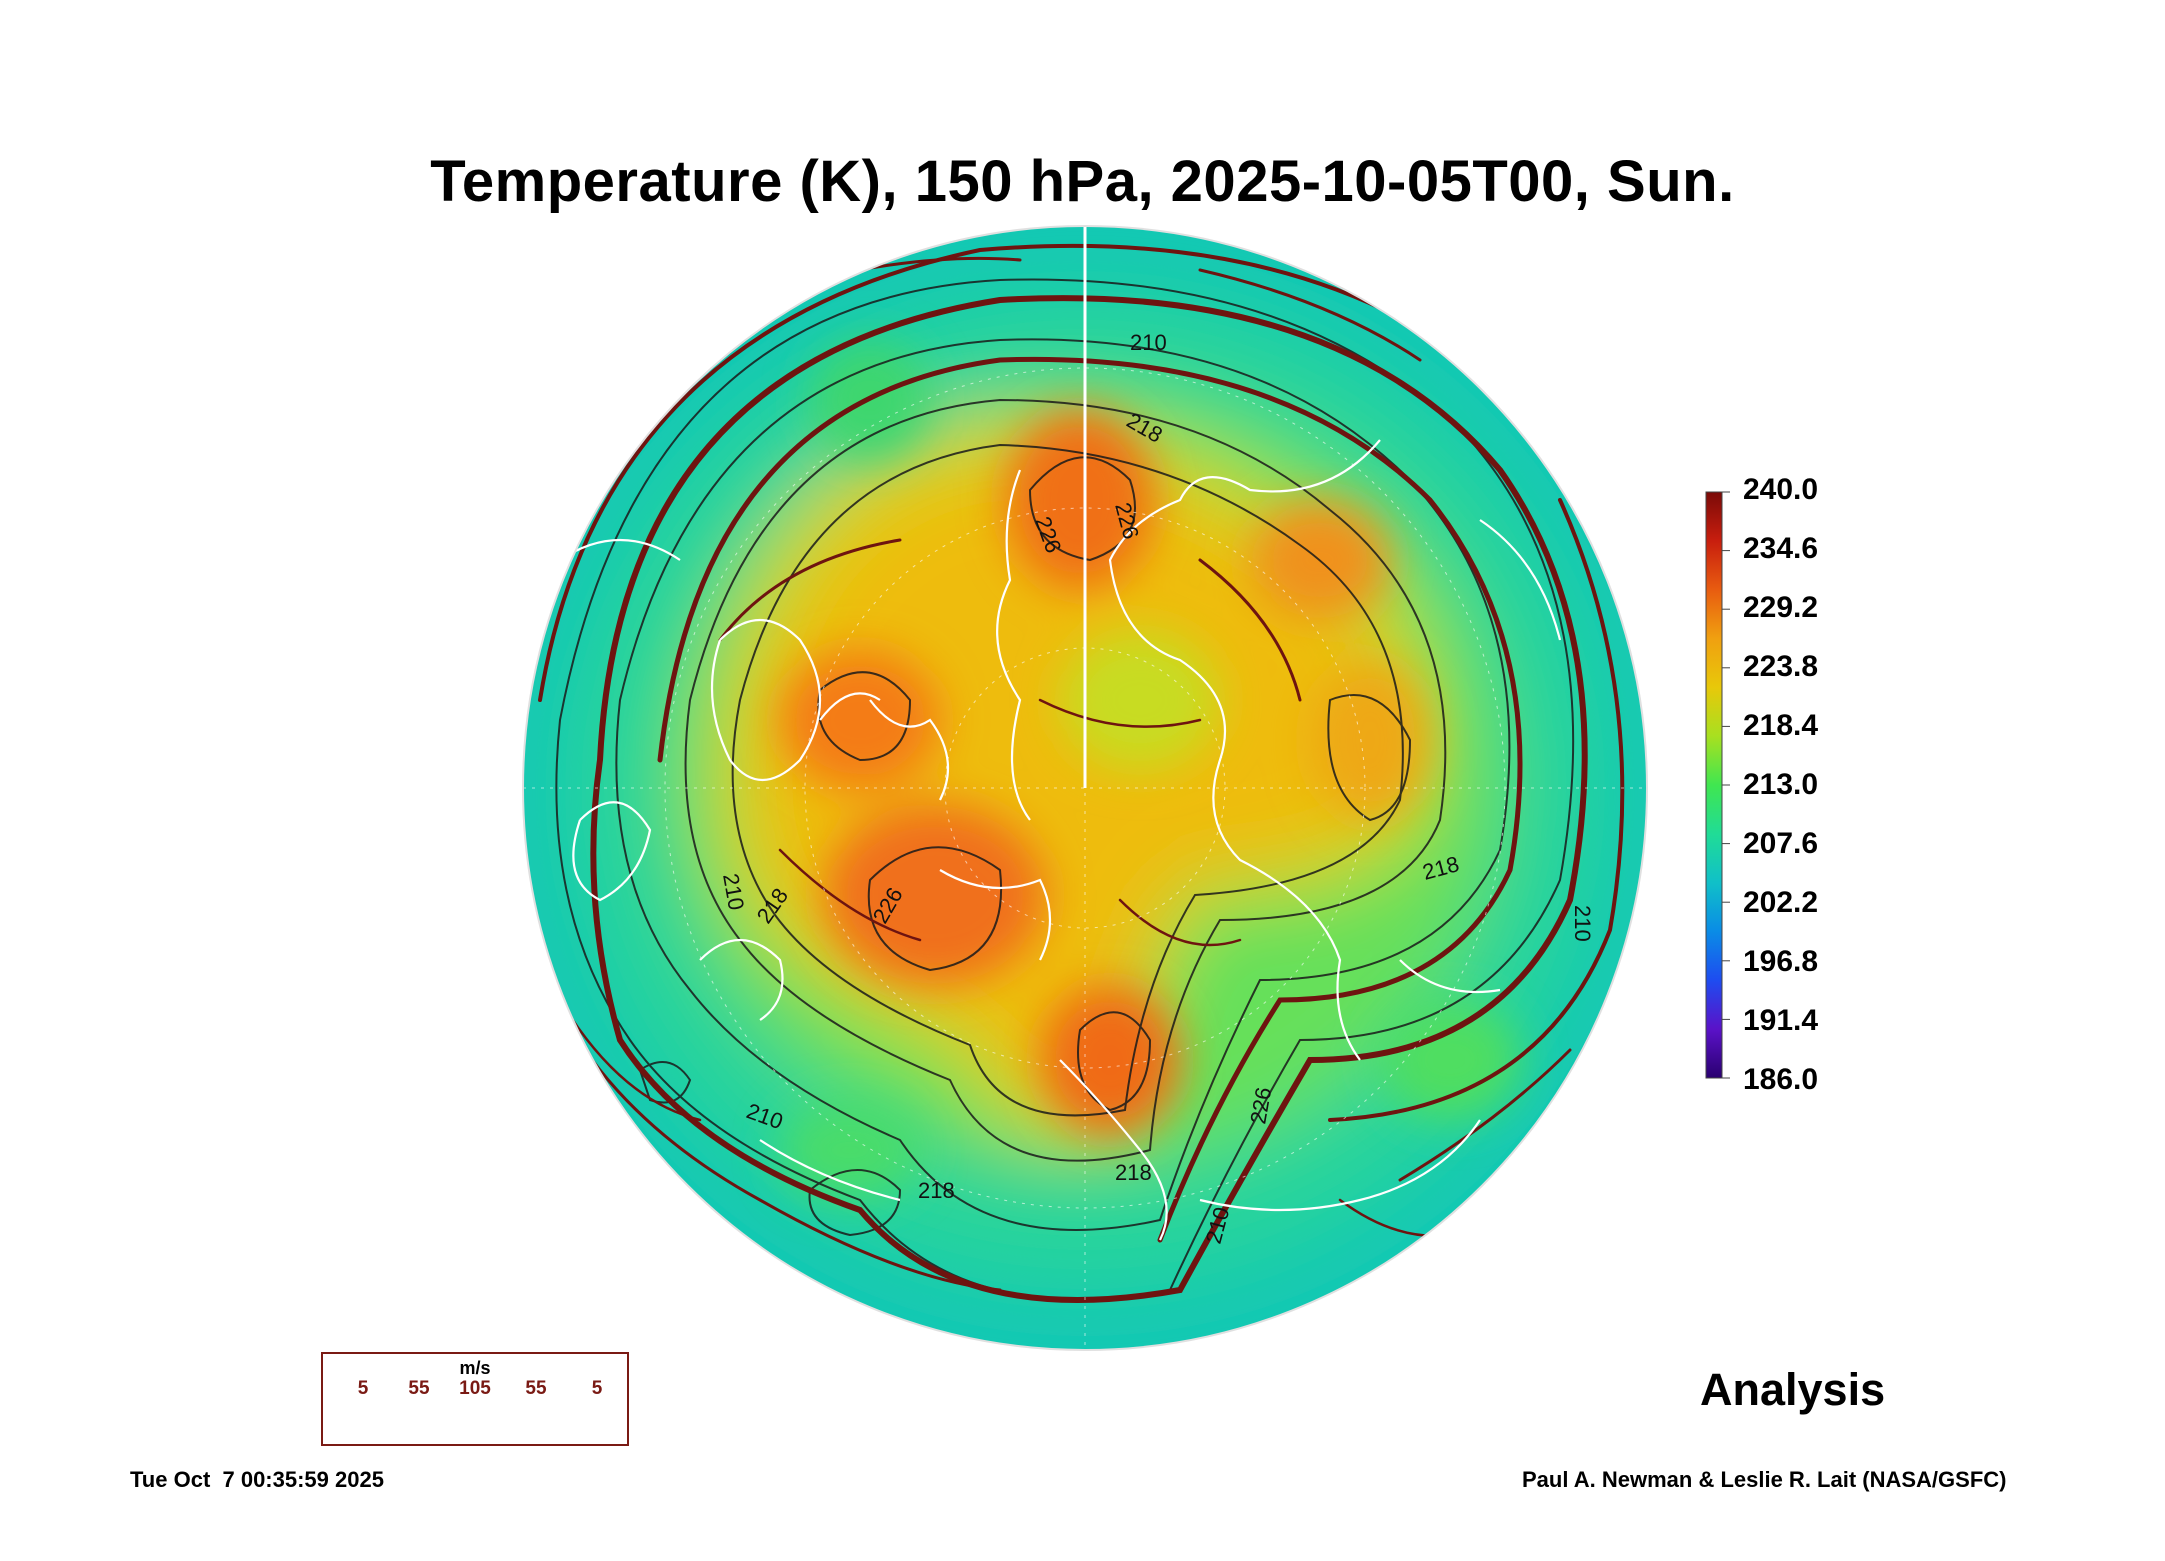 The height and width of the screenshot is (1561, 2165). What do you see at coordinates (1714, 785) in the screenshot?
I see `colorbar` at bounding box center [1714, 785].